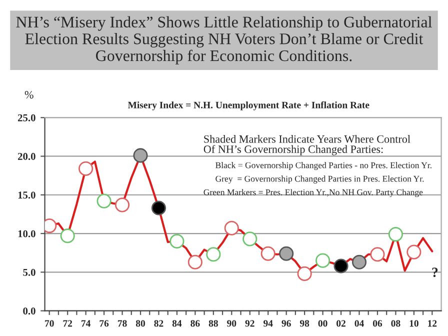  Describe the element at coordinates (249, 323) in the screenshot. I see `x-tick-label: 92` at that location.